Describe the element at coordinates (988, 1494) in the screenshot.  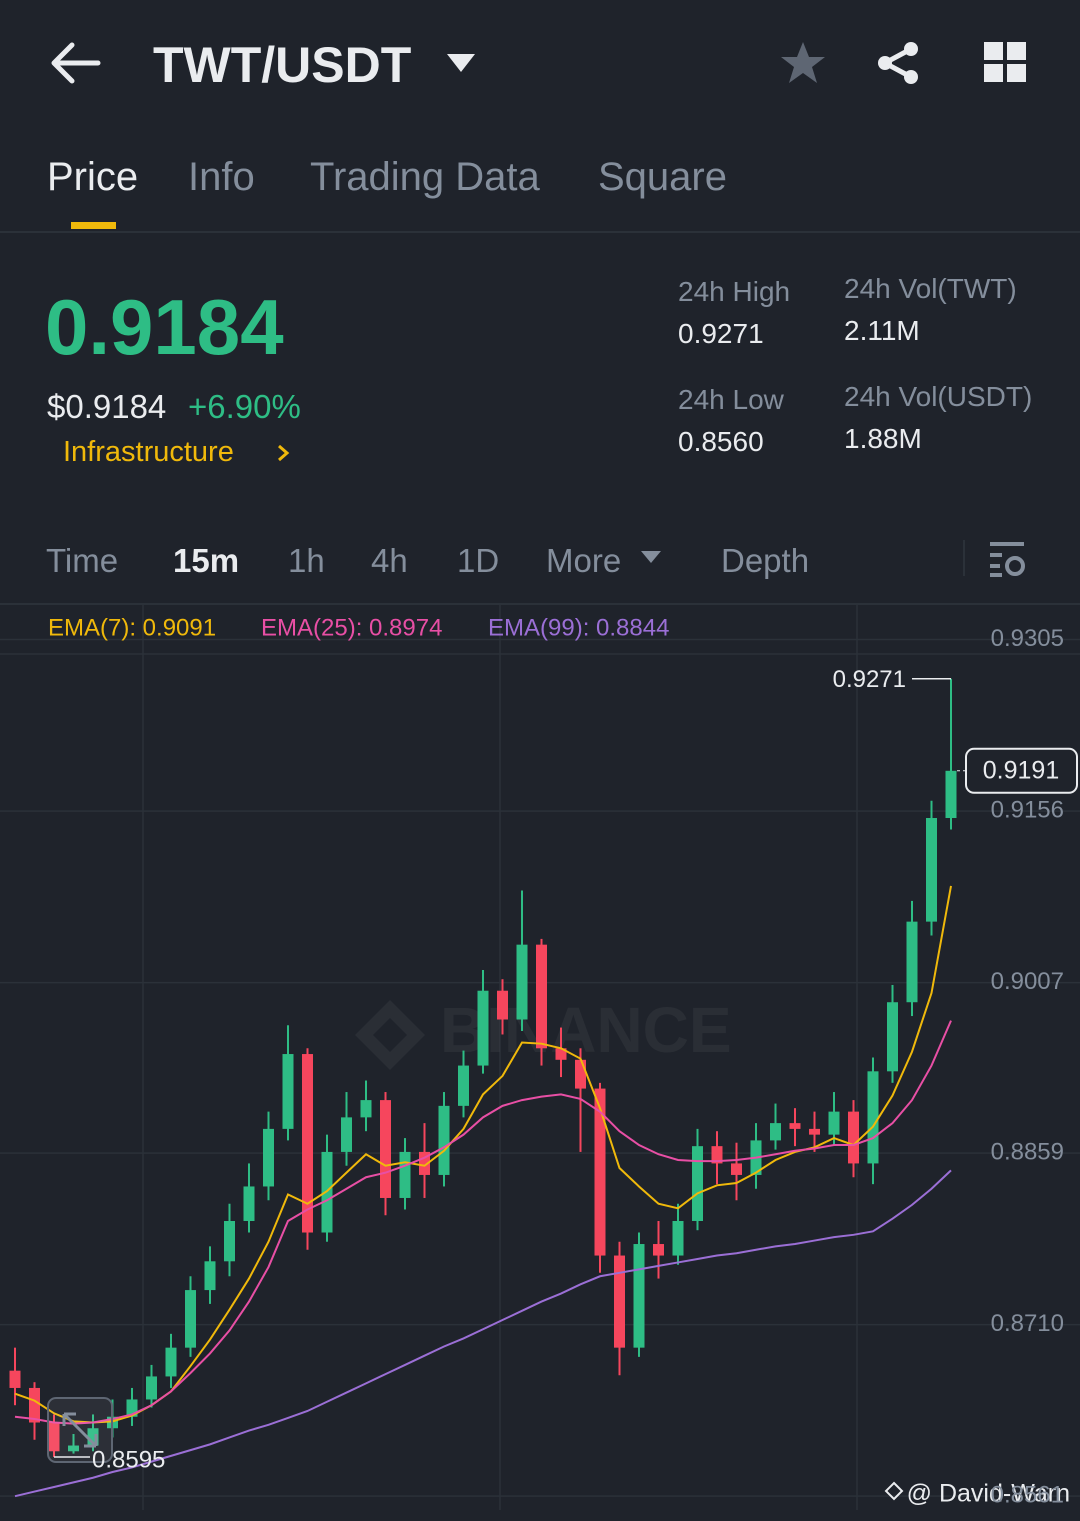
I see `credit: @ David-Warn` at that location.